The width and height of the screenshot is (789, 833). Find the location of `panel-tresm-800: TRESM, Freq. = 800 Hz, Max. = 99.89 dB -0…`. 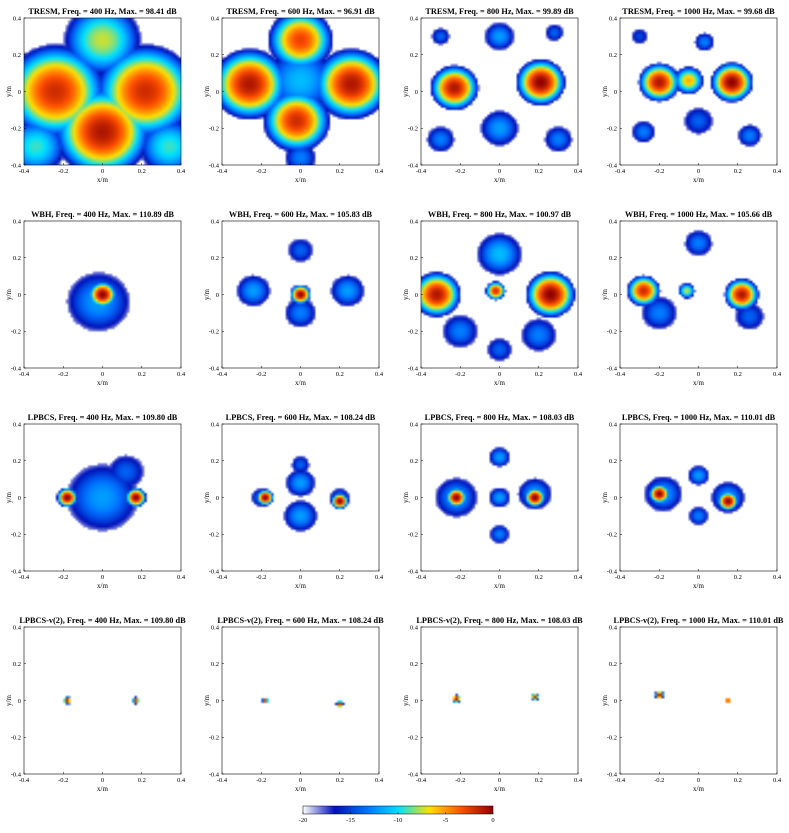

panel-tresm-800: TRESM, Freq. = 800 Hz, Max. = 99.89 dB -0… is located at coordinates (492, 95).